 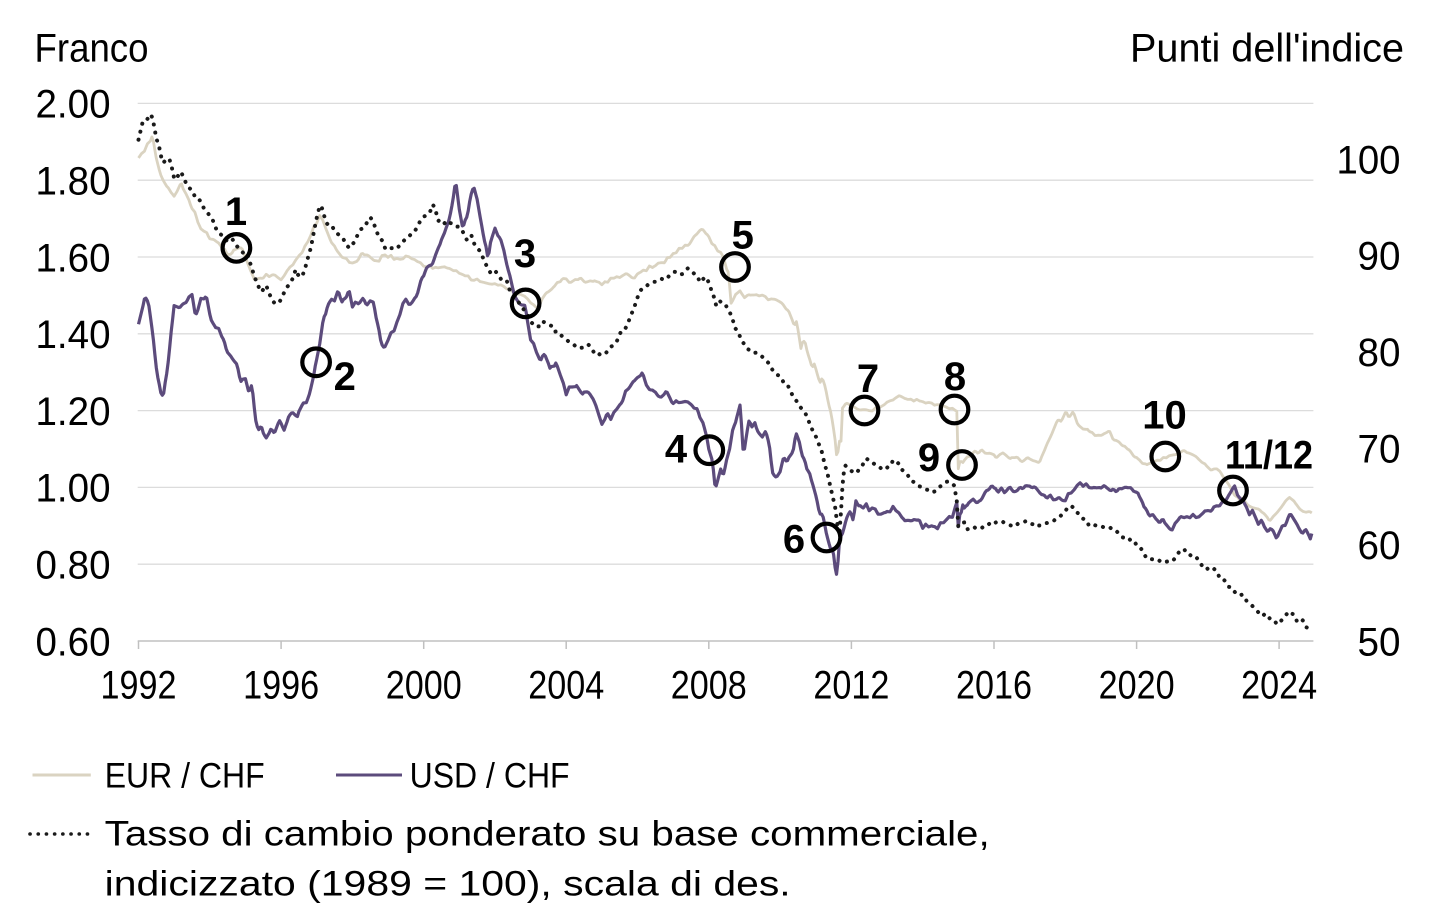 What do you see at coordinates (490, 776) in the screenshot?
I see `svg-text: USD / CHF` at bounding box center [490, 776].